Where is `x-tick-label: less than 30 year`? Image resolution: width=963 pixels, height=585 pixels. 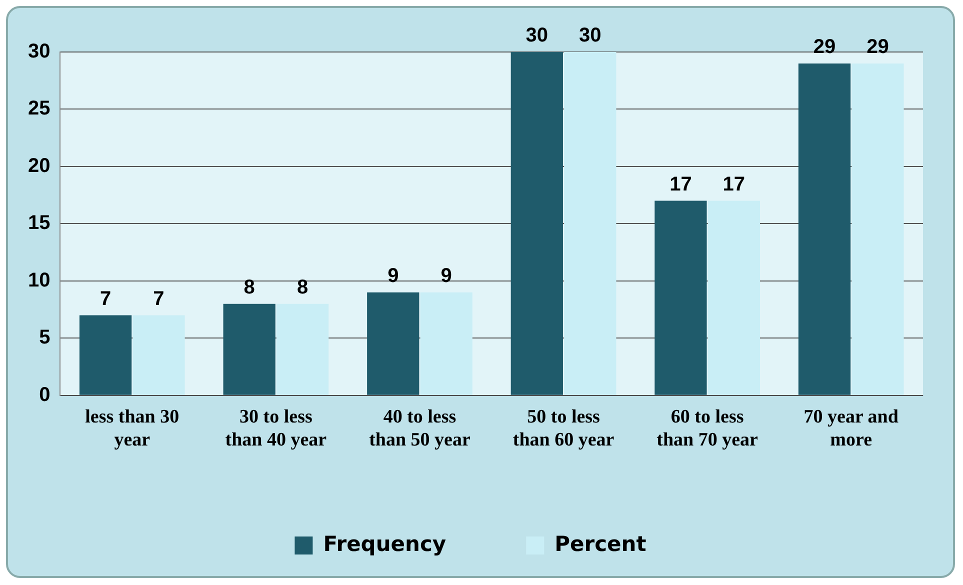
x-tick-label: less than 30 year is located at coordinates (132, 428).